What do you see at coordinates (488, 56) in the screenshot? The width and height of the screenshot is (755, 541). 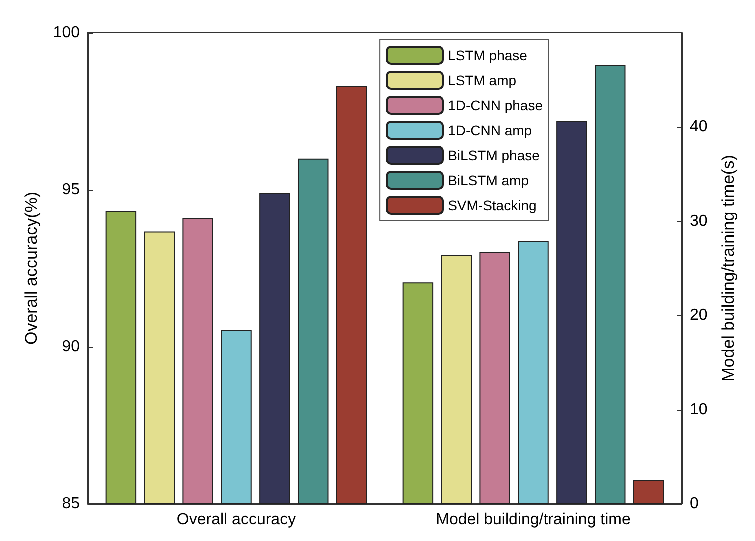 I see `legend-label: LSTM phase` at bounding box center [488, 56].